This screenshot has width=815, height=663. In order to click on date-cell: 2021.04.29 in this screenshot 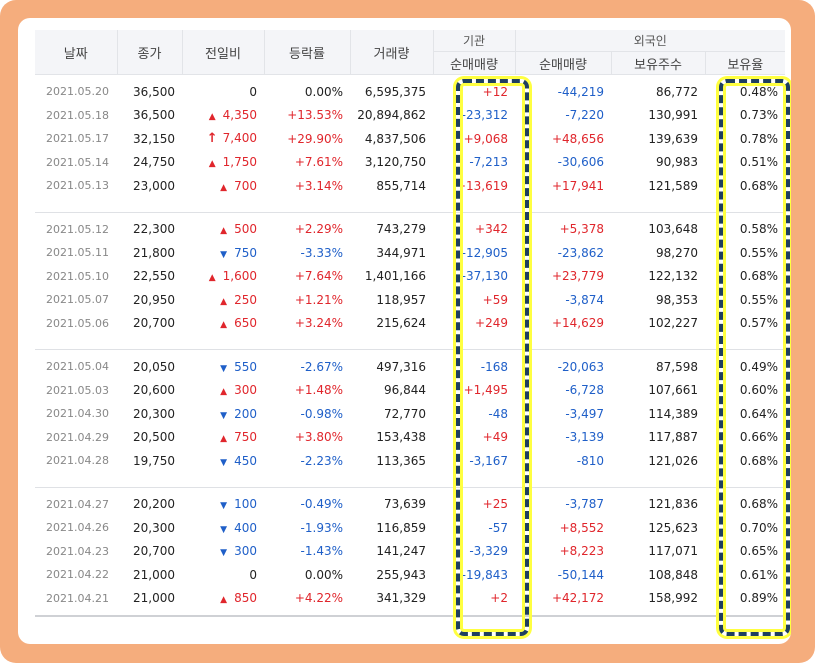, I will do `click(77, 437)`.